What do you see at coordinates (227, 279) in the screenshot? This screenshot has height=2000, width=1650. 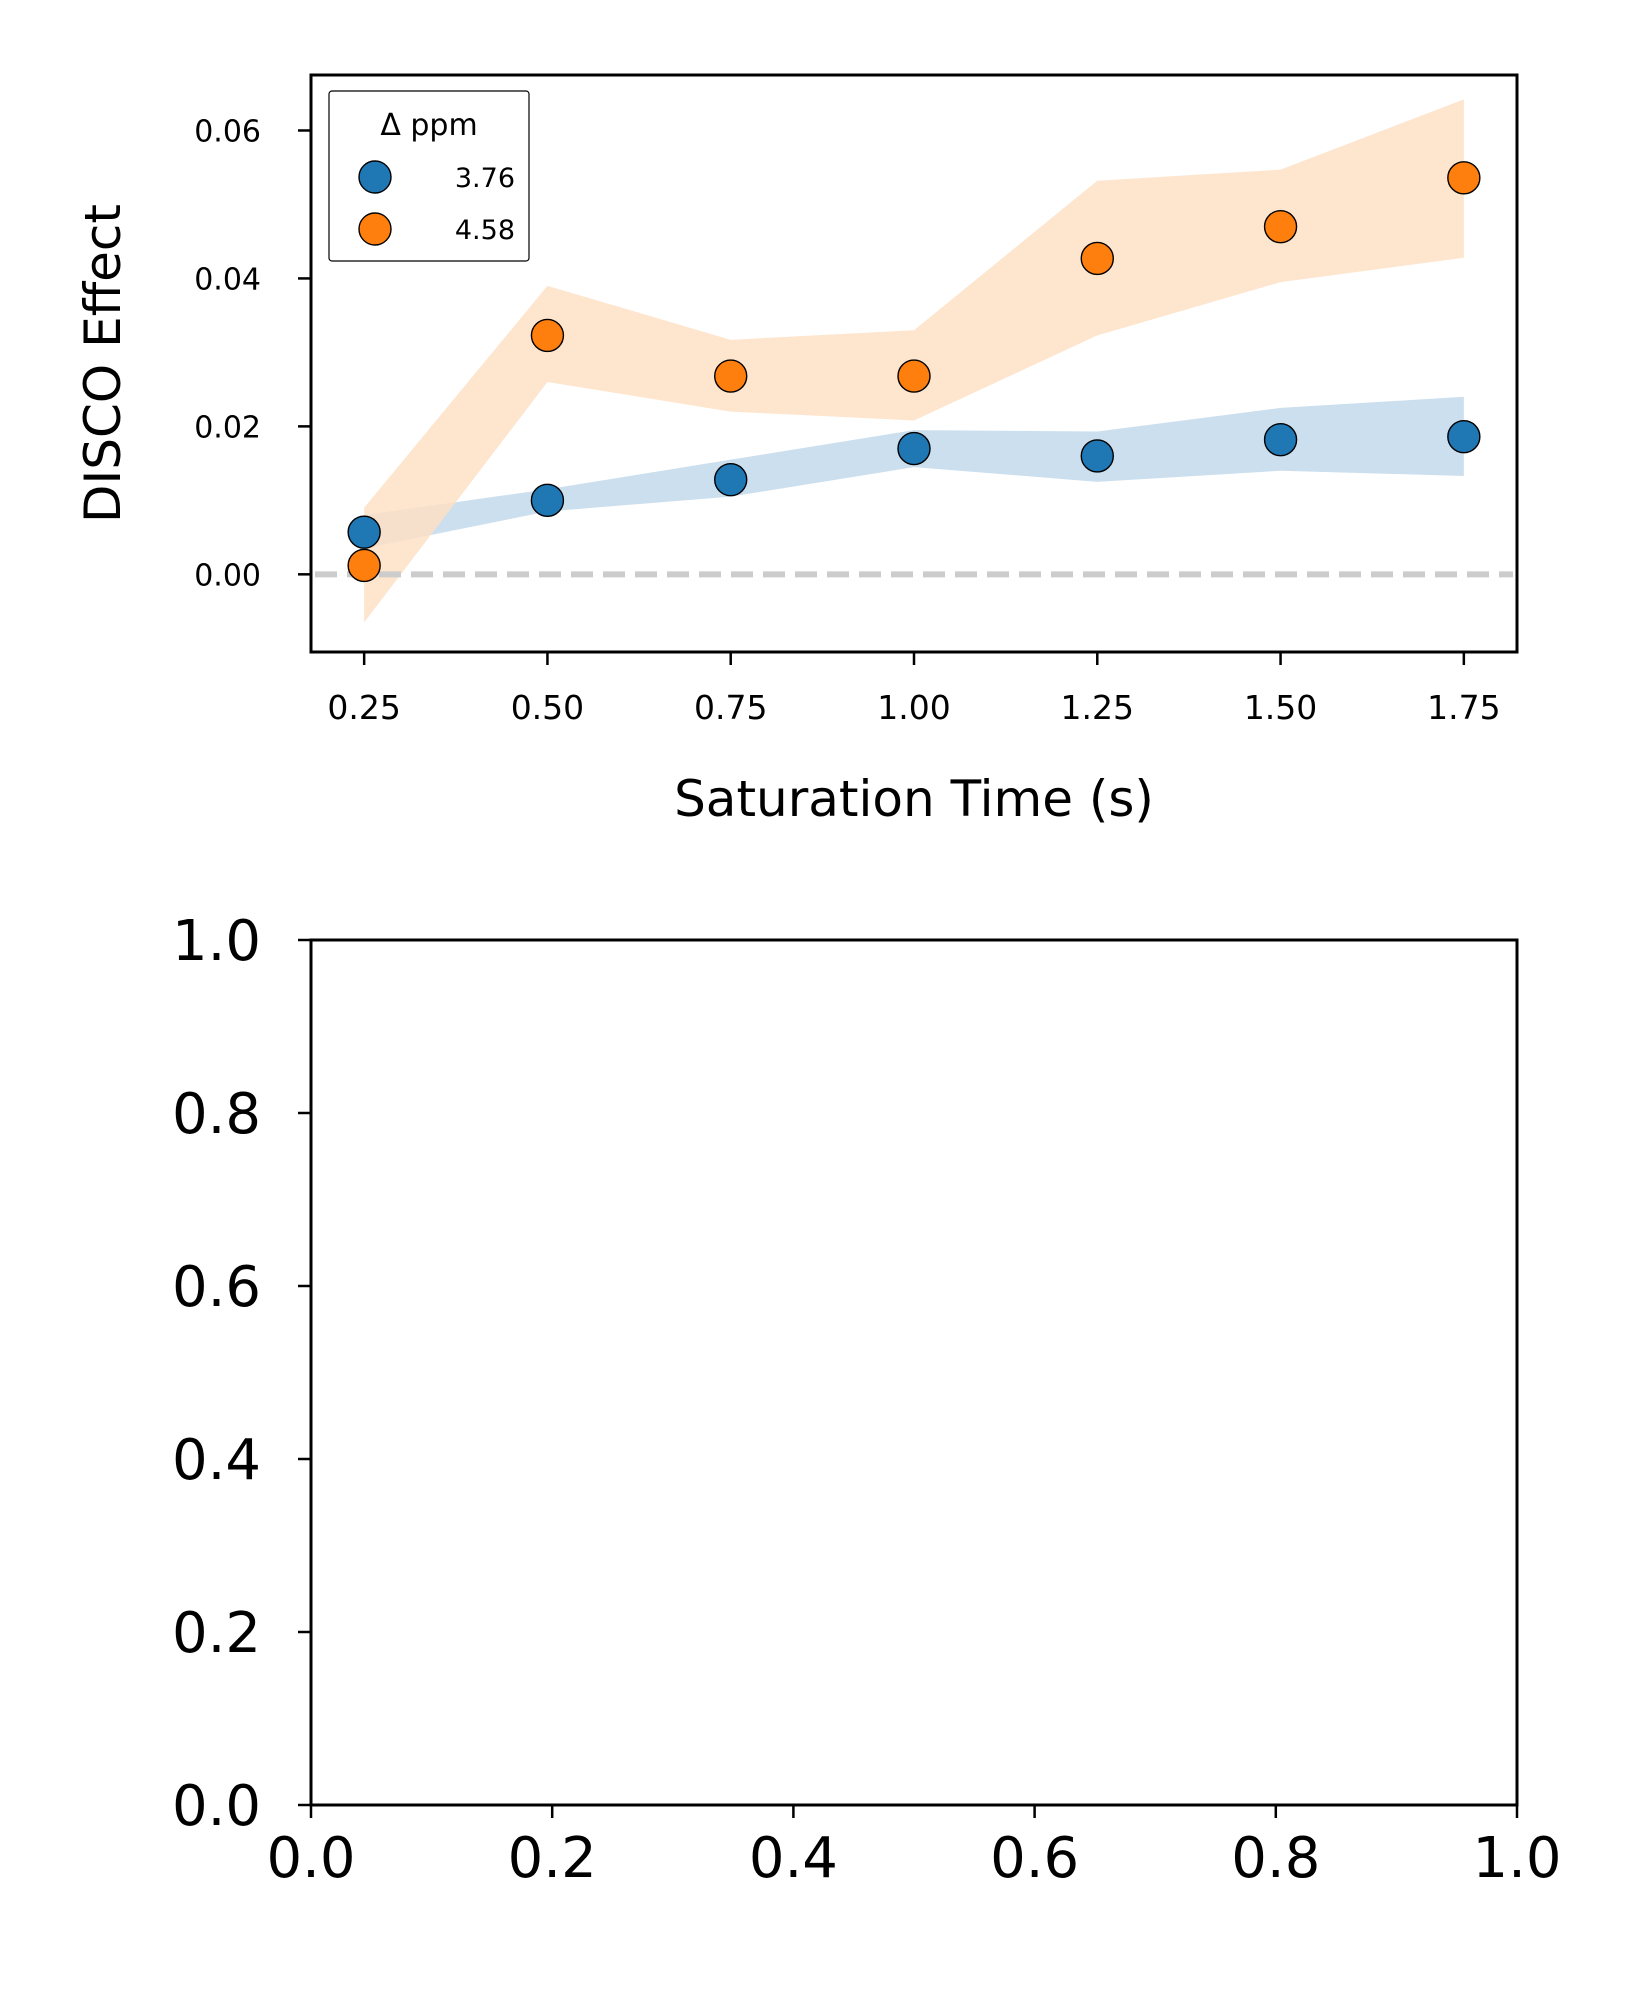 I see `y-tick-label: 0.04` at bounding box center [227, 279].